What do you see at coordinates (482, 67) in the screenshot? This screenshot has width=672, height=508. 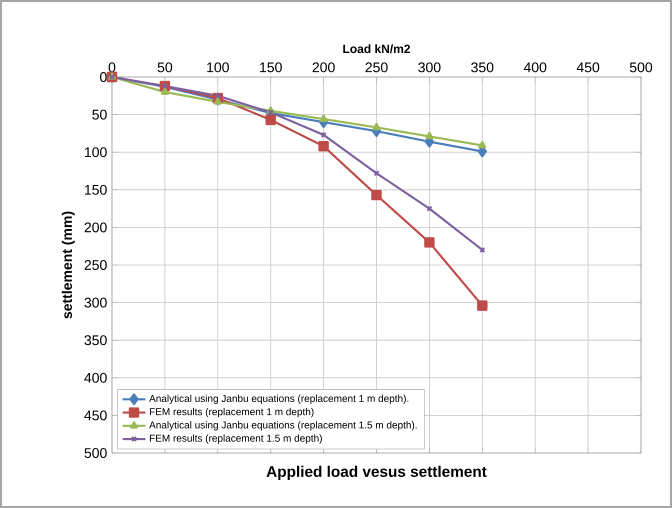 I see `x-tick-label: 350` at bounding box center [482, 67].